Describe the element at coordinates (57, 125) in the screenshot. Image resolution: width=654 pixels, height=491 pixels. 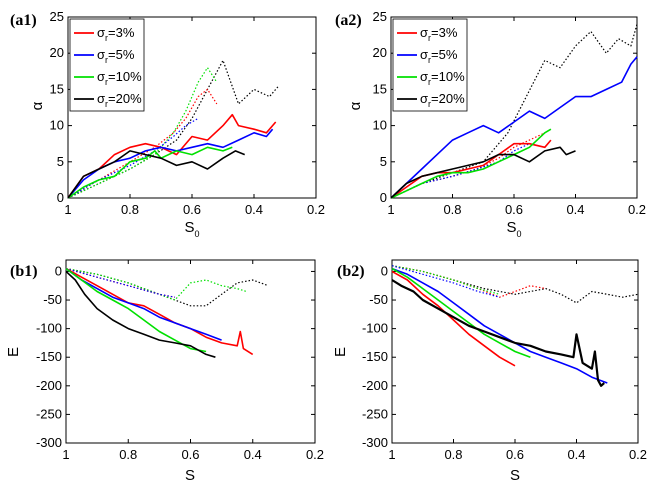
I see `y-tick-label: 10` at that location.